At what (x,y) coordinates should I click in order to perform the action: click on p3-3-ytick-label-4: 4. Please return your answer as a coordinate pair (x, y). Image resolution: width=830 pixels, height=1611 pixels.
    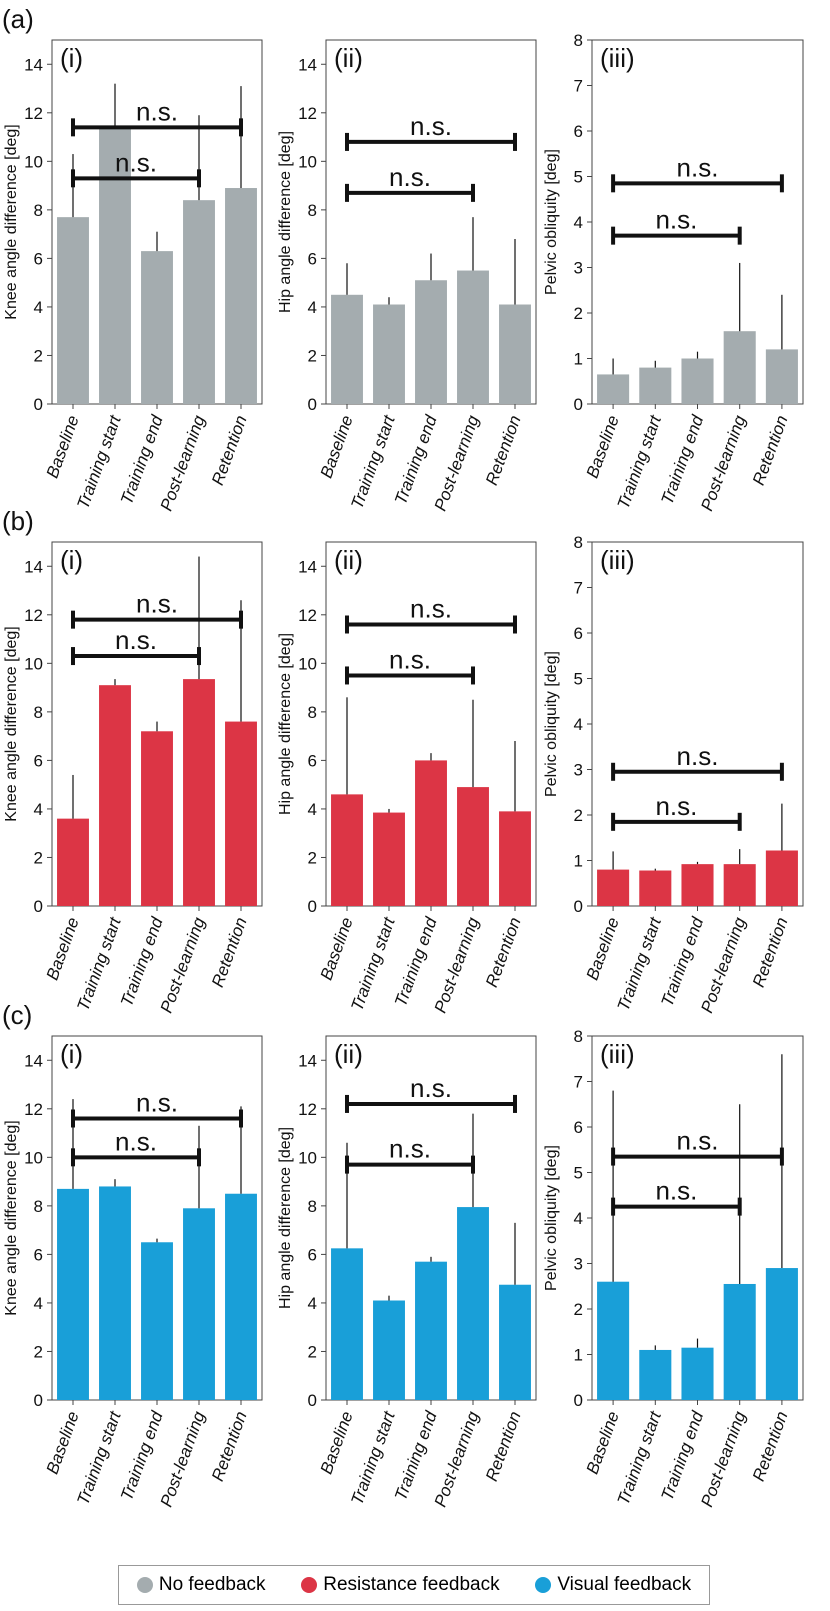
    Looking at the image, I should click on (578, 1218).